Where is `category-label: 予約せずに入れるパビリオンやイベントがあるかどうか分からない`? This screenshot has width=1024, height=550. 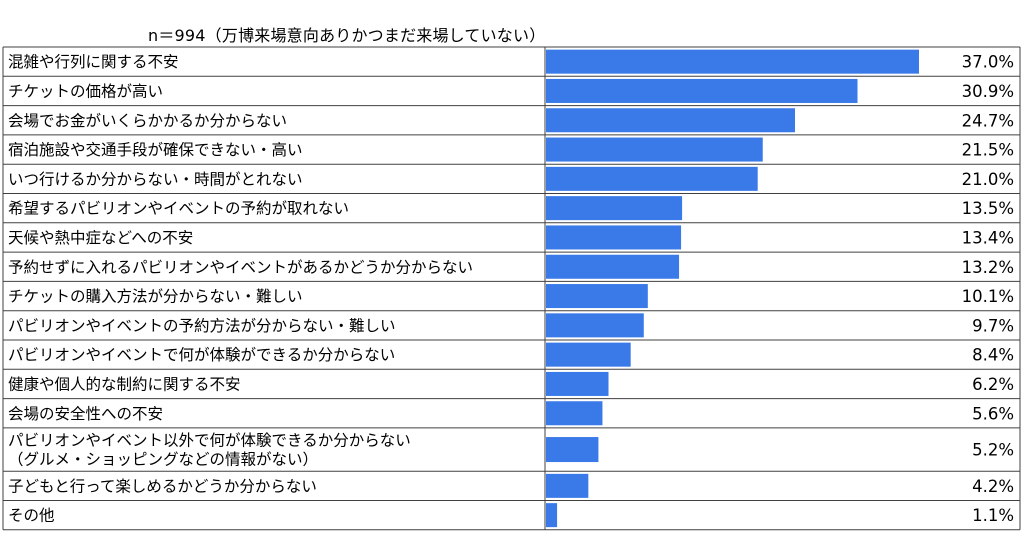 category-label: 予約せずに入れるパビリオンやイベントがあるかどうか分からない is located at coordinates (240, 267).